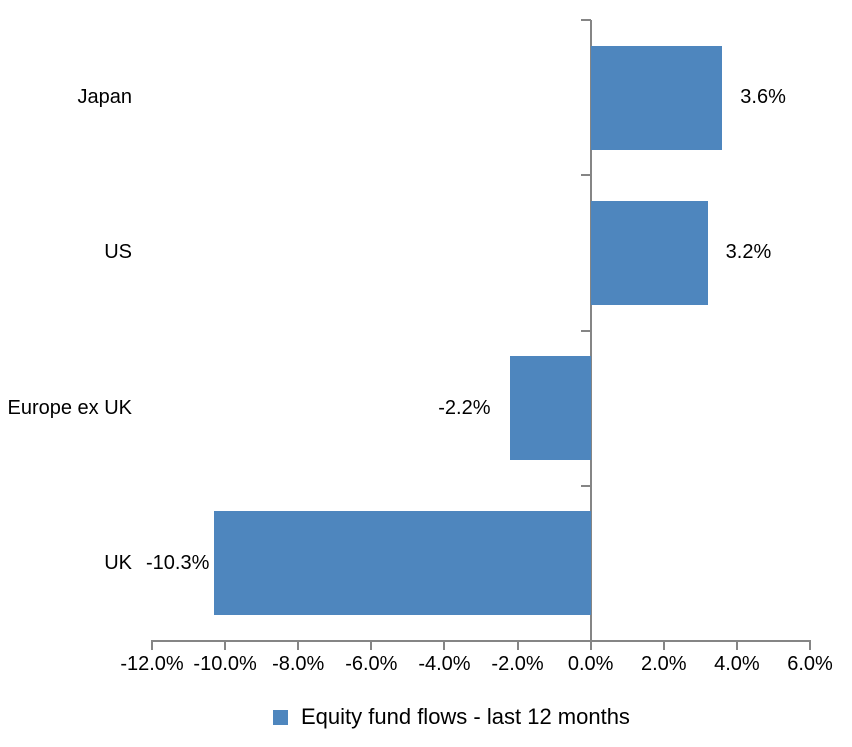 This screenshot has height=747, width=852. What do you see at coordinates (444, 664) in the screenshot?
I see `x-tick-label--4-0-: -4.0%` at bounding box center [444, 664].